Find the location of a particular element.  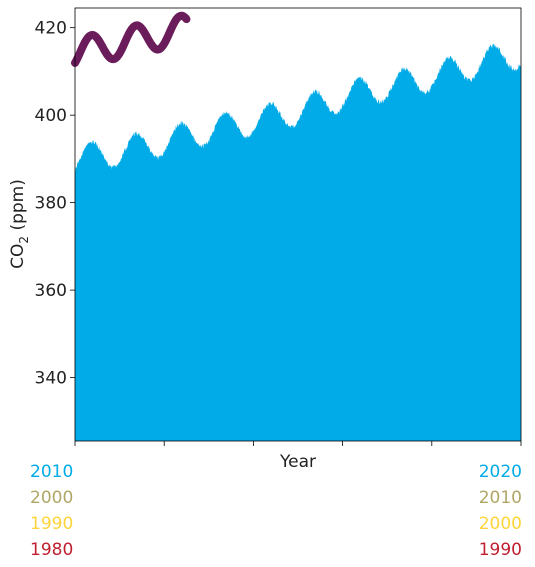

series-line-2020-2022.5 is located at coordinates (131, 39).